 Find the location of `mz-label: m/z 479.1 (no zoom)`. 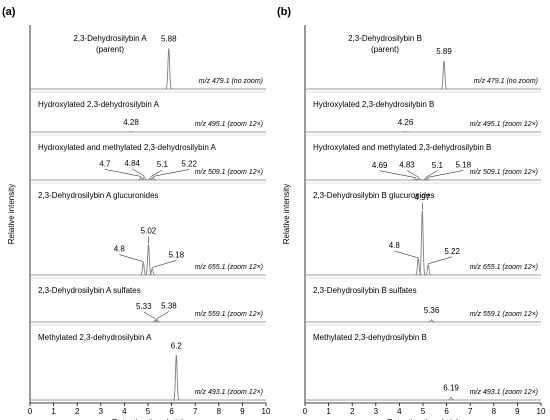

mz-label: m/z 479.1 (no zoom) is located at coordinates (506, 81).